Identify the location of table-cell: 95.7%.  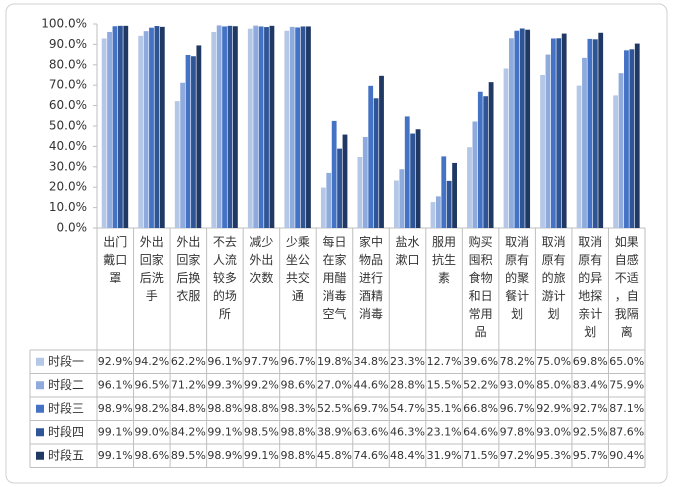
(590, 455).